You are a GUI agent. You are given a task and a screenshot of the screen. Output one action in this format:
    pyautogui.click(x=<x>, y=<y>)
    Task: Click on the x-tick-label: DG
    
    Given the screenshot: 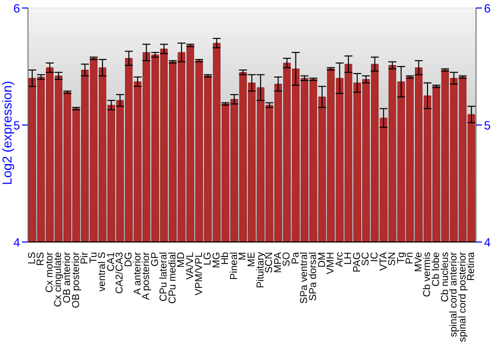 What is the action you would take?
    pyautogui.click(x=129, y=259)
    